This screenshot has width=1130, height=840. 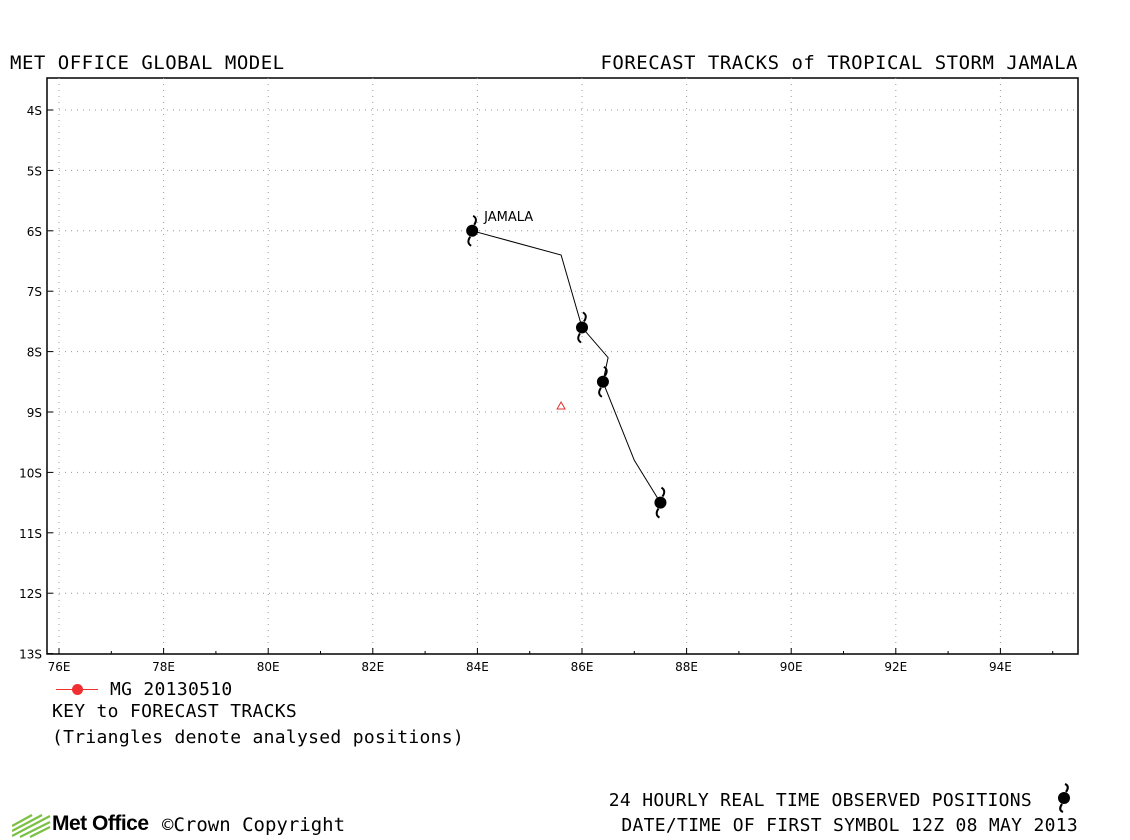 I want to click on chart-title-right: FORECAST TRACKS of TROPICAL STORM JAMALA, so click(x=839, y=63).